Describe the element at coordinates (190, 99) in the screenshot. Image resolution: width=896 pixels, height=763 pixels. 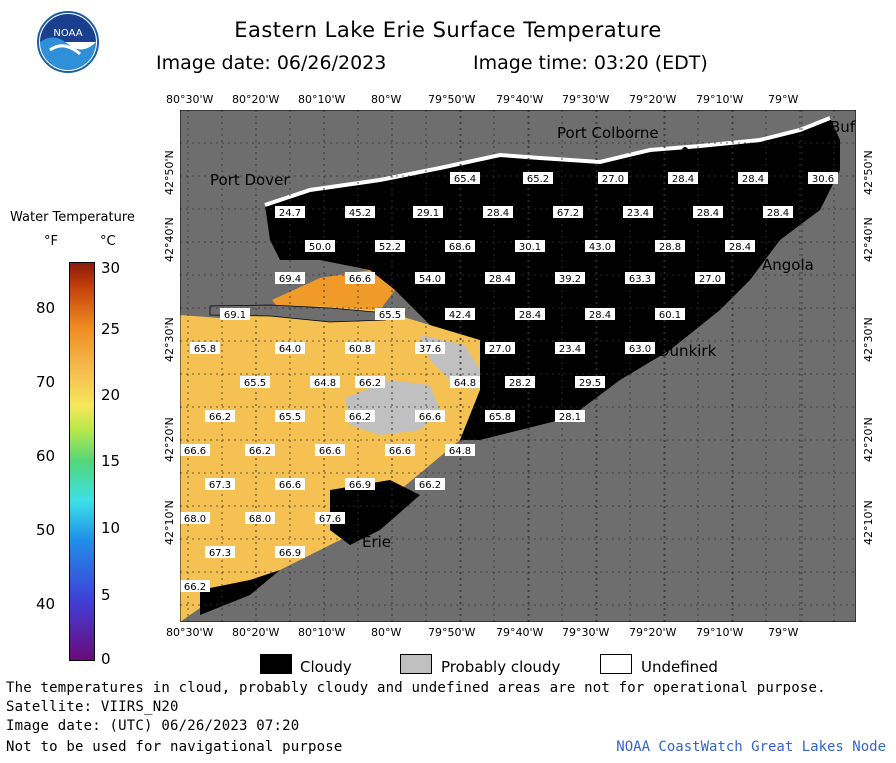
I see `lonTop-label: 80°30'W` at that location.